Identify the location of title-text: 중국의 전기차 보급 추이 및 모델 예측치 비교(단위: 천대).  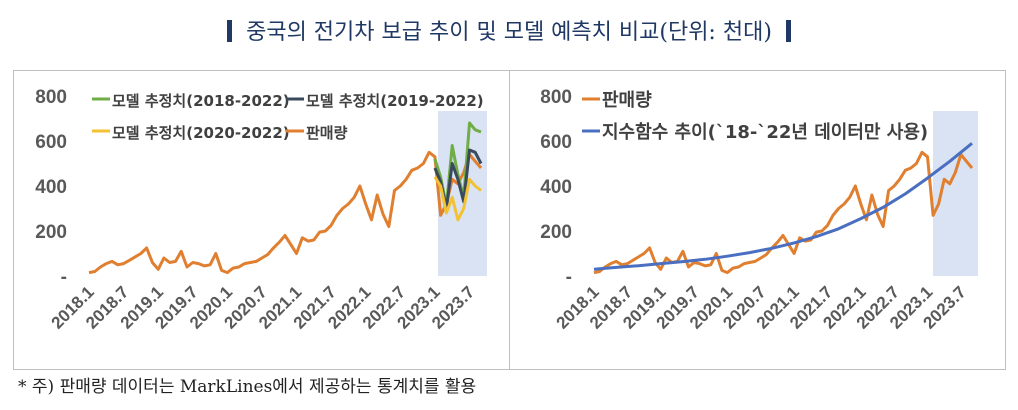
(509, 32).